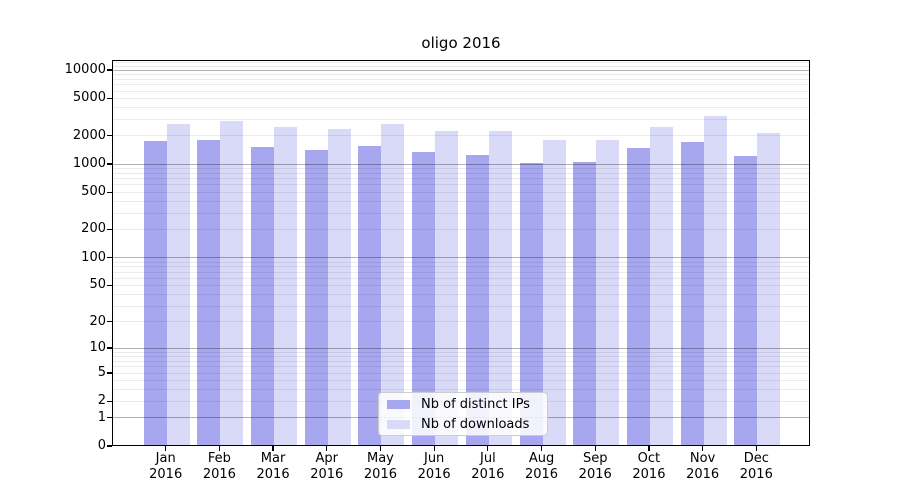 This screenshot has width=900, height=500. Describe the element at coordinates (746, 300) in the screenshot. I see `bar-distinct-ips-dec` at that location.